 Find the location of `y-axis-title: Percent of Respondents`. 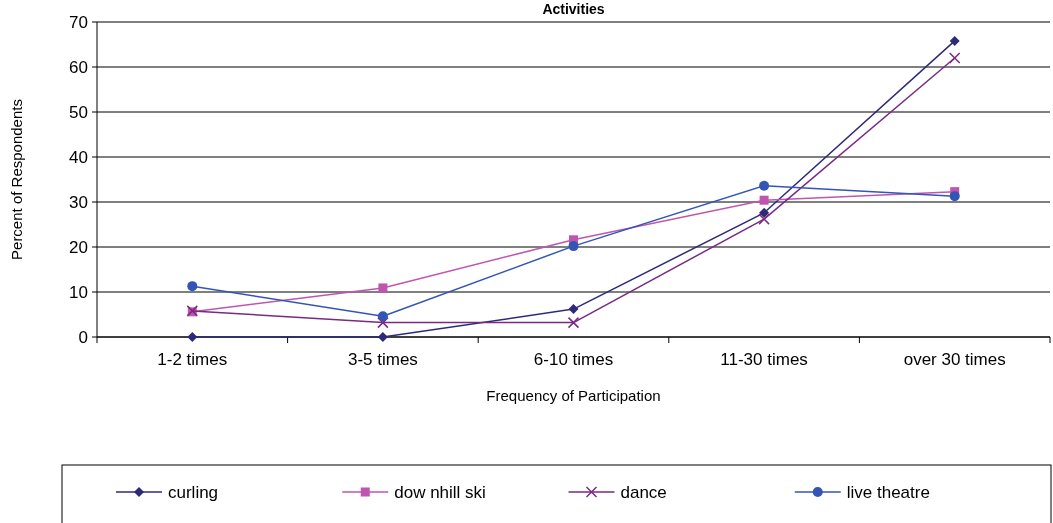

y-axis-title: Percent of Respondents is located at coordinates (16, 179).